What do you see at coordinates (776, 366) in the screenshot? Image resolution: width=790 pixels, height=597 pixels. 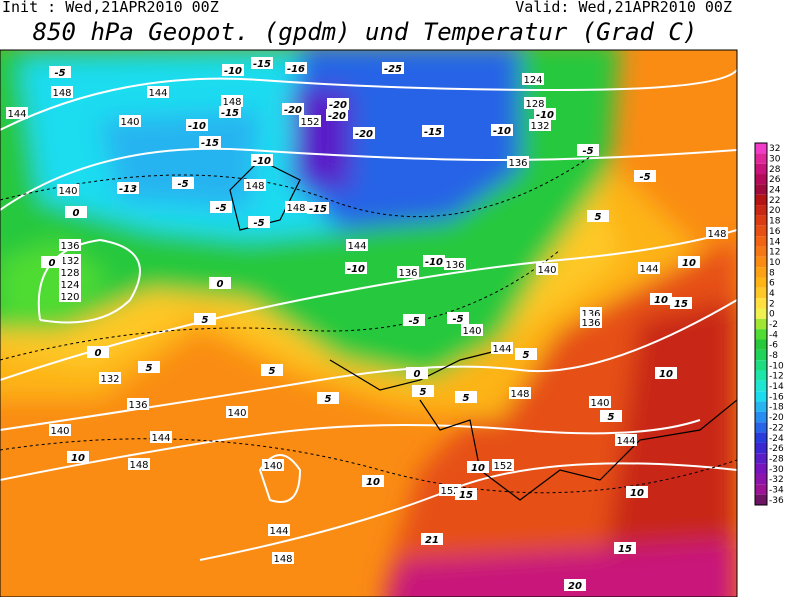 I see `colorbar-label: -10` at bounding box center [776, 366].